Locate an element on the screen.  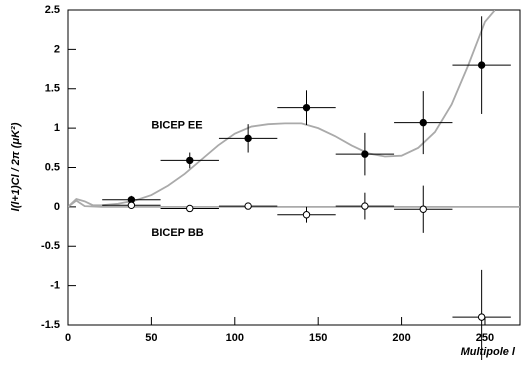
x-tick-label: 150 is located at coordinates (318, 338).